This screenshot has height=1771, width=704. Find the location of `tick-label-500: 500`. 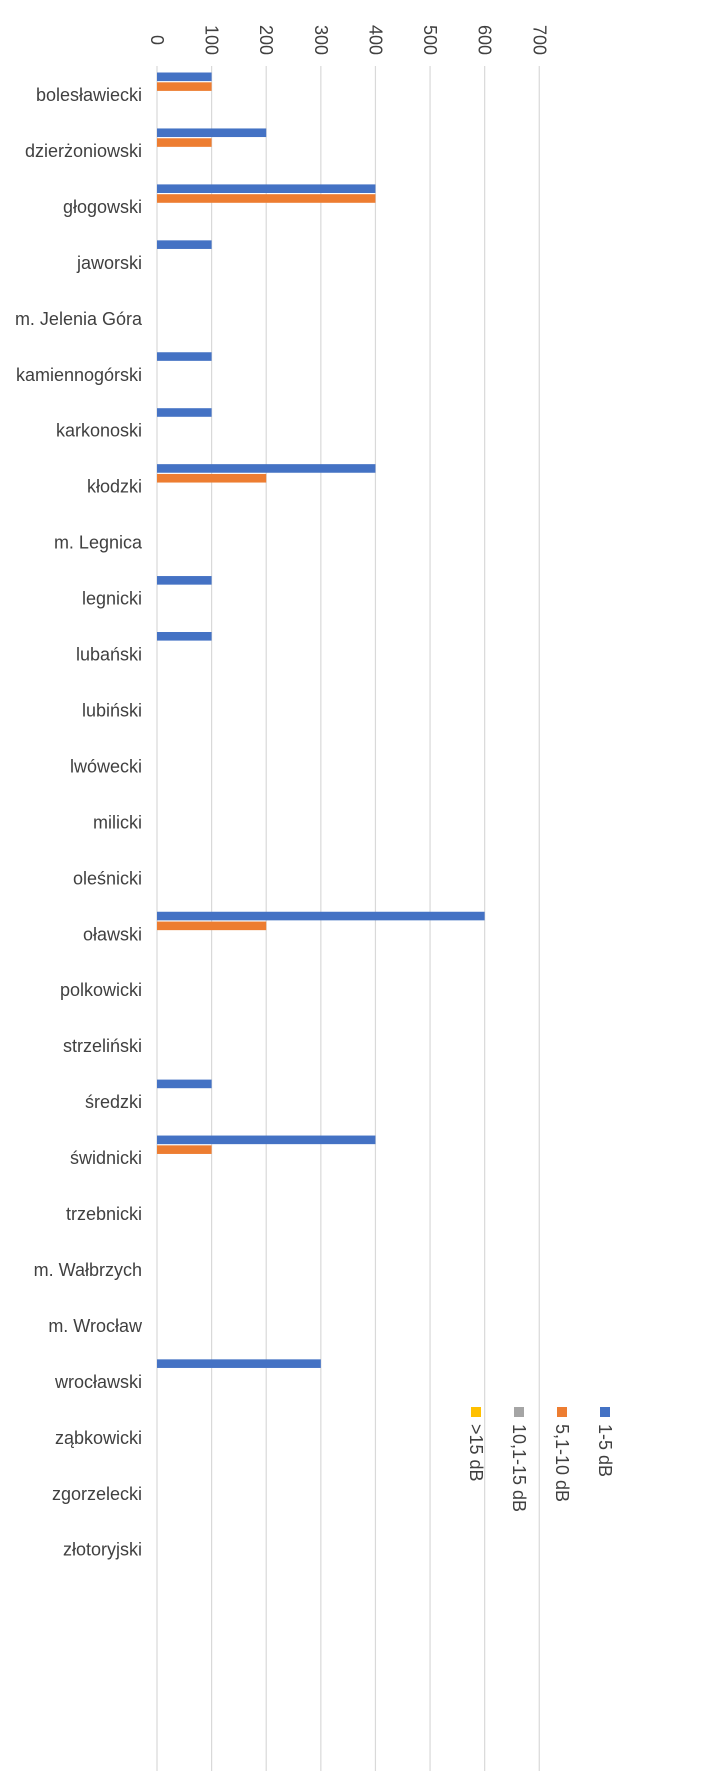

tick-label-500: 500 is located at coordinates (430, 40).